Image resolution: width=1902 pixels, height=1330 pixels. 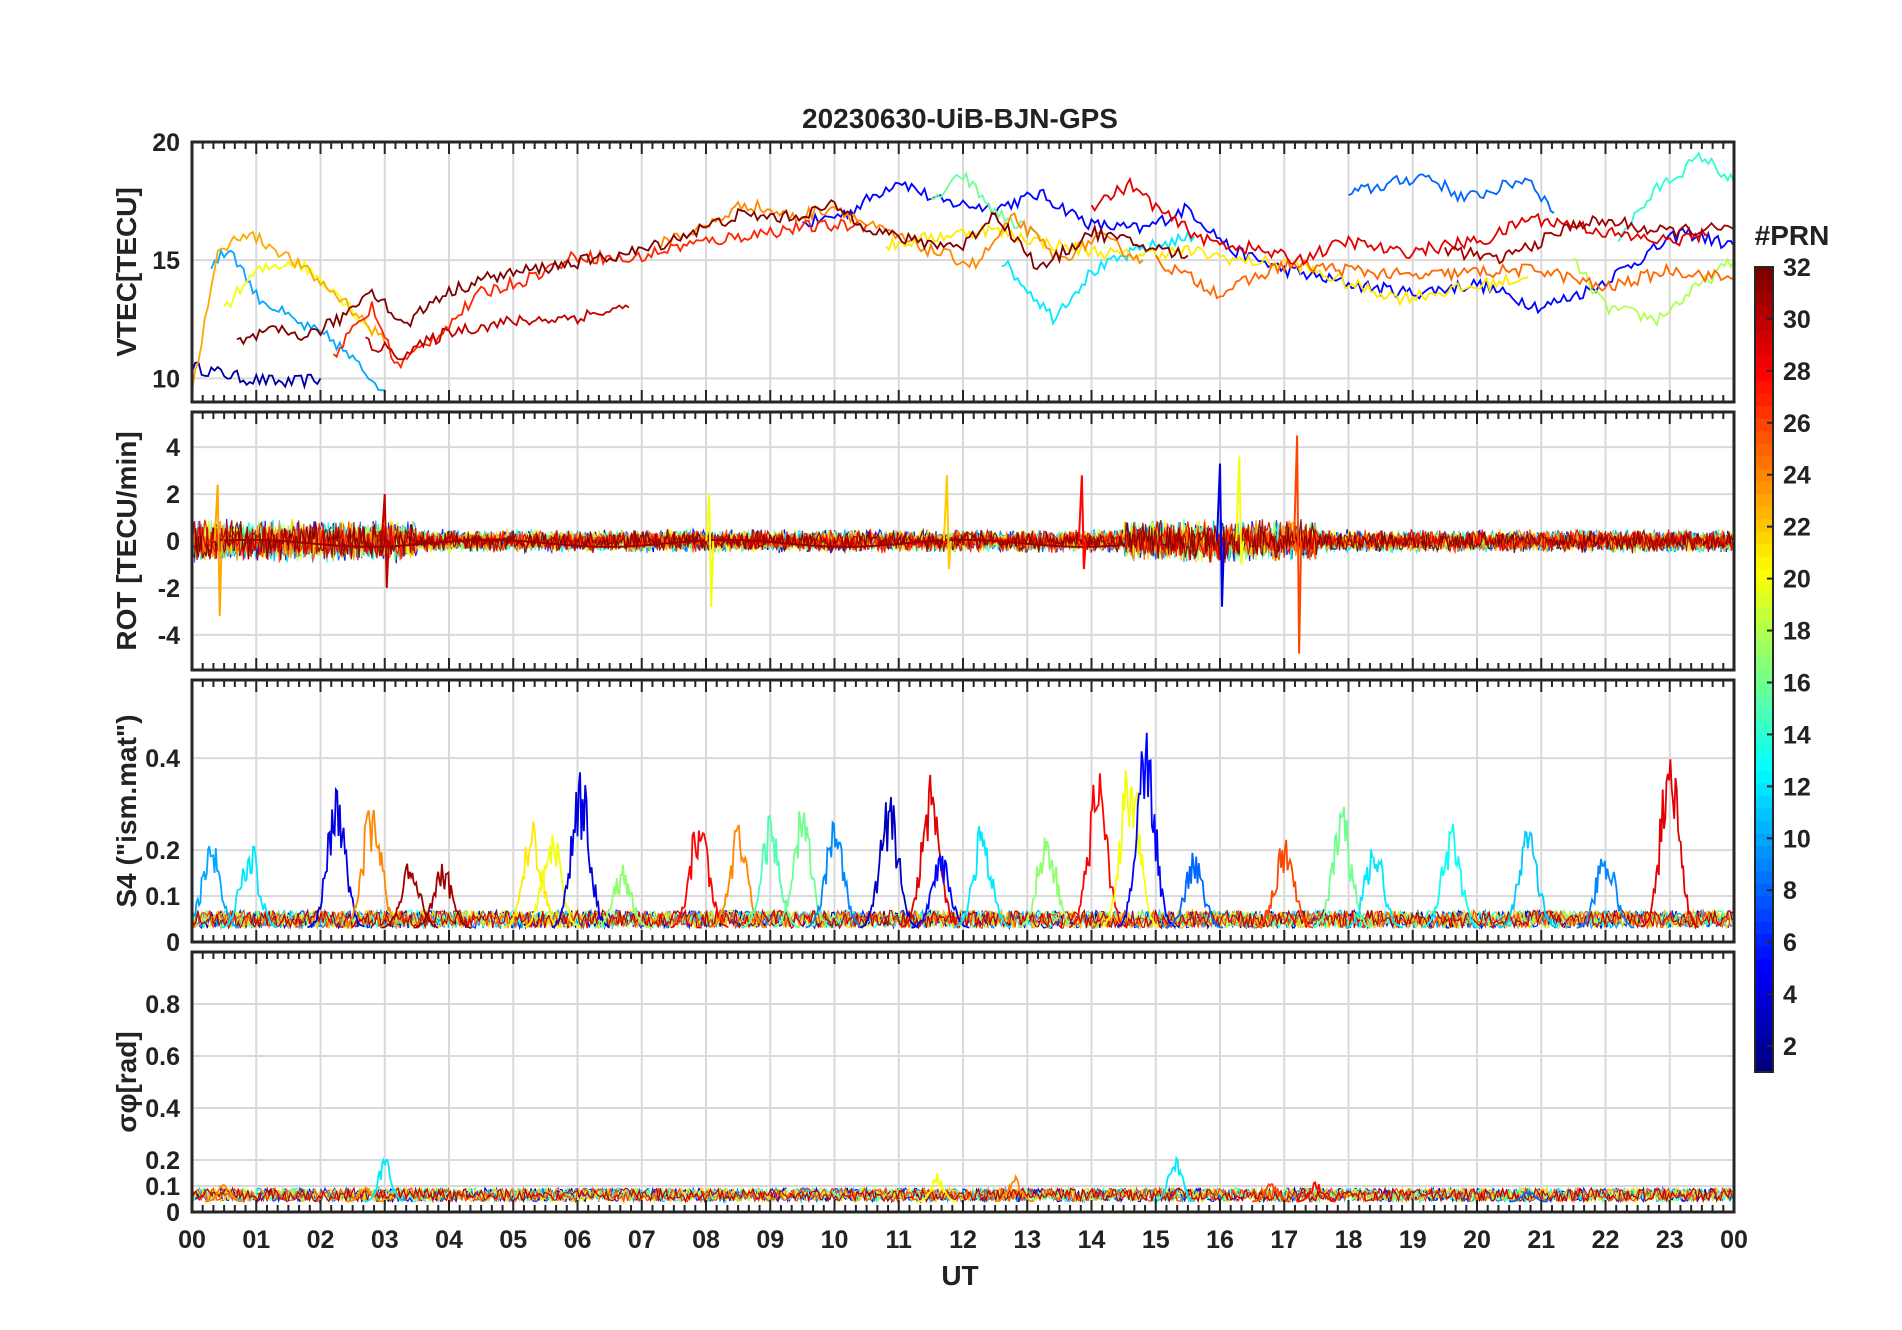 What do you see at coordinates (1349, 1240) in the screenshot?
I see `x-tick-label: 18` at bounding box center [1349, 1240].